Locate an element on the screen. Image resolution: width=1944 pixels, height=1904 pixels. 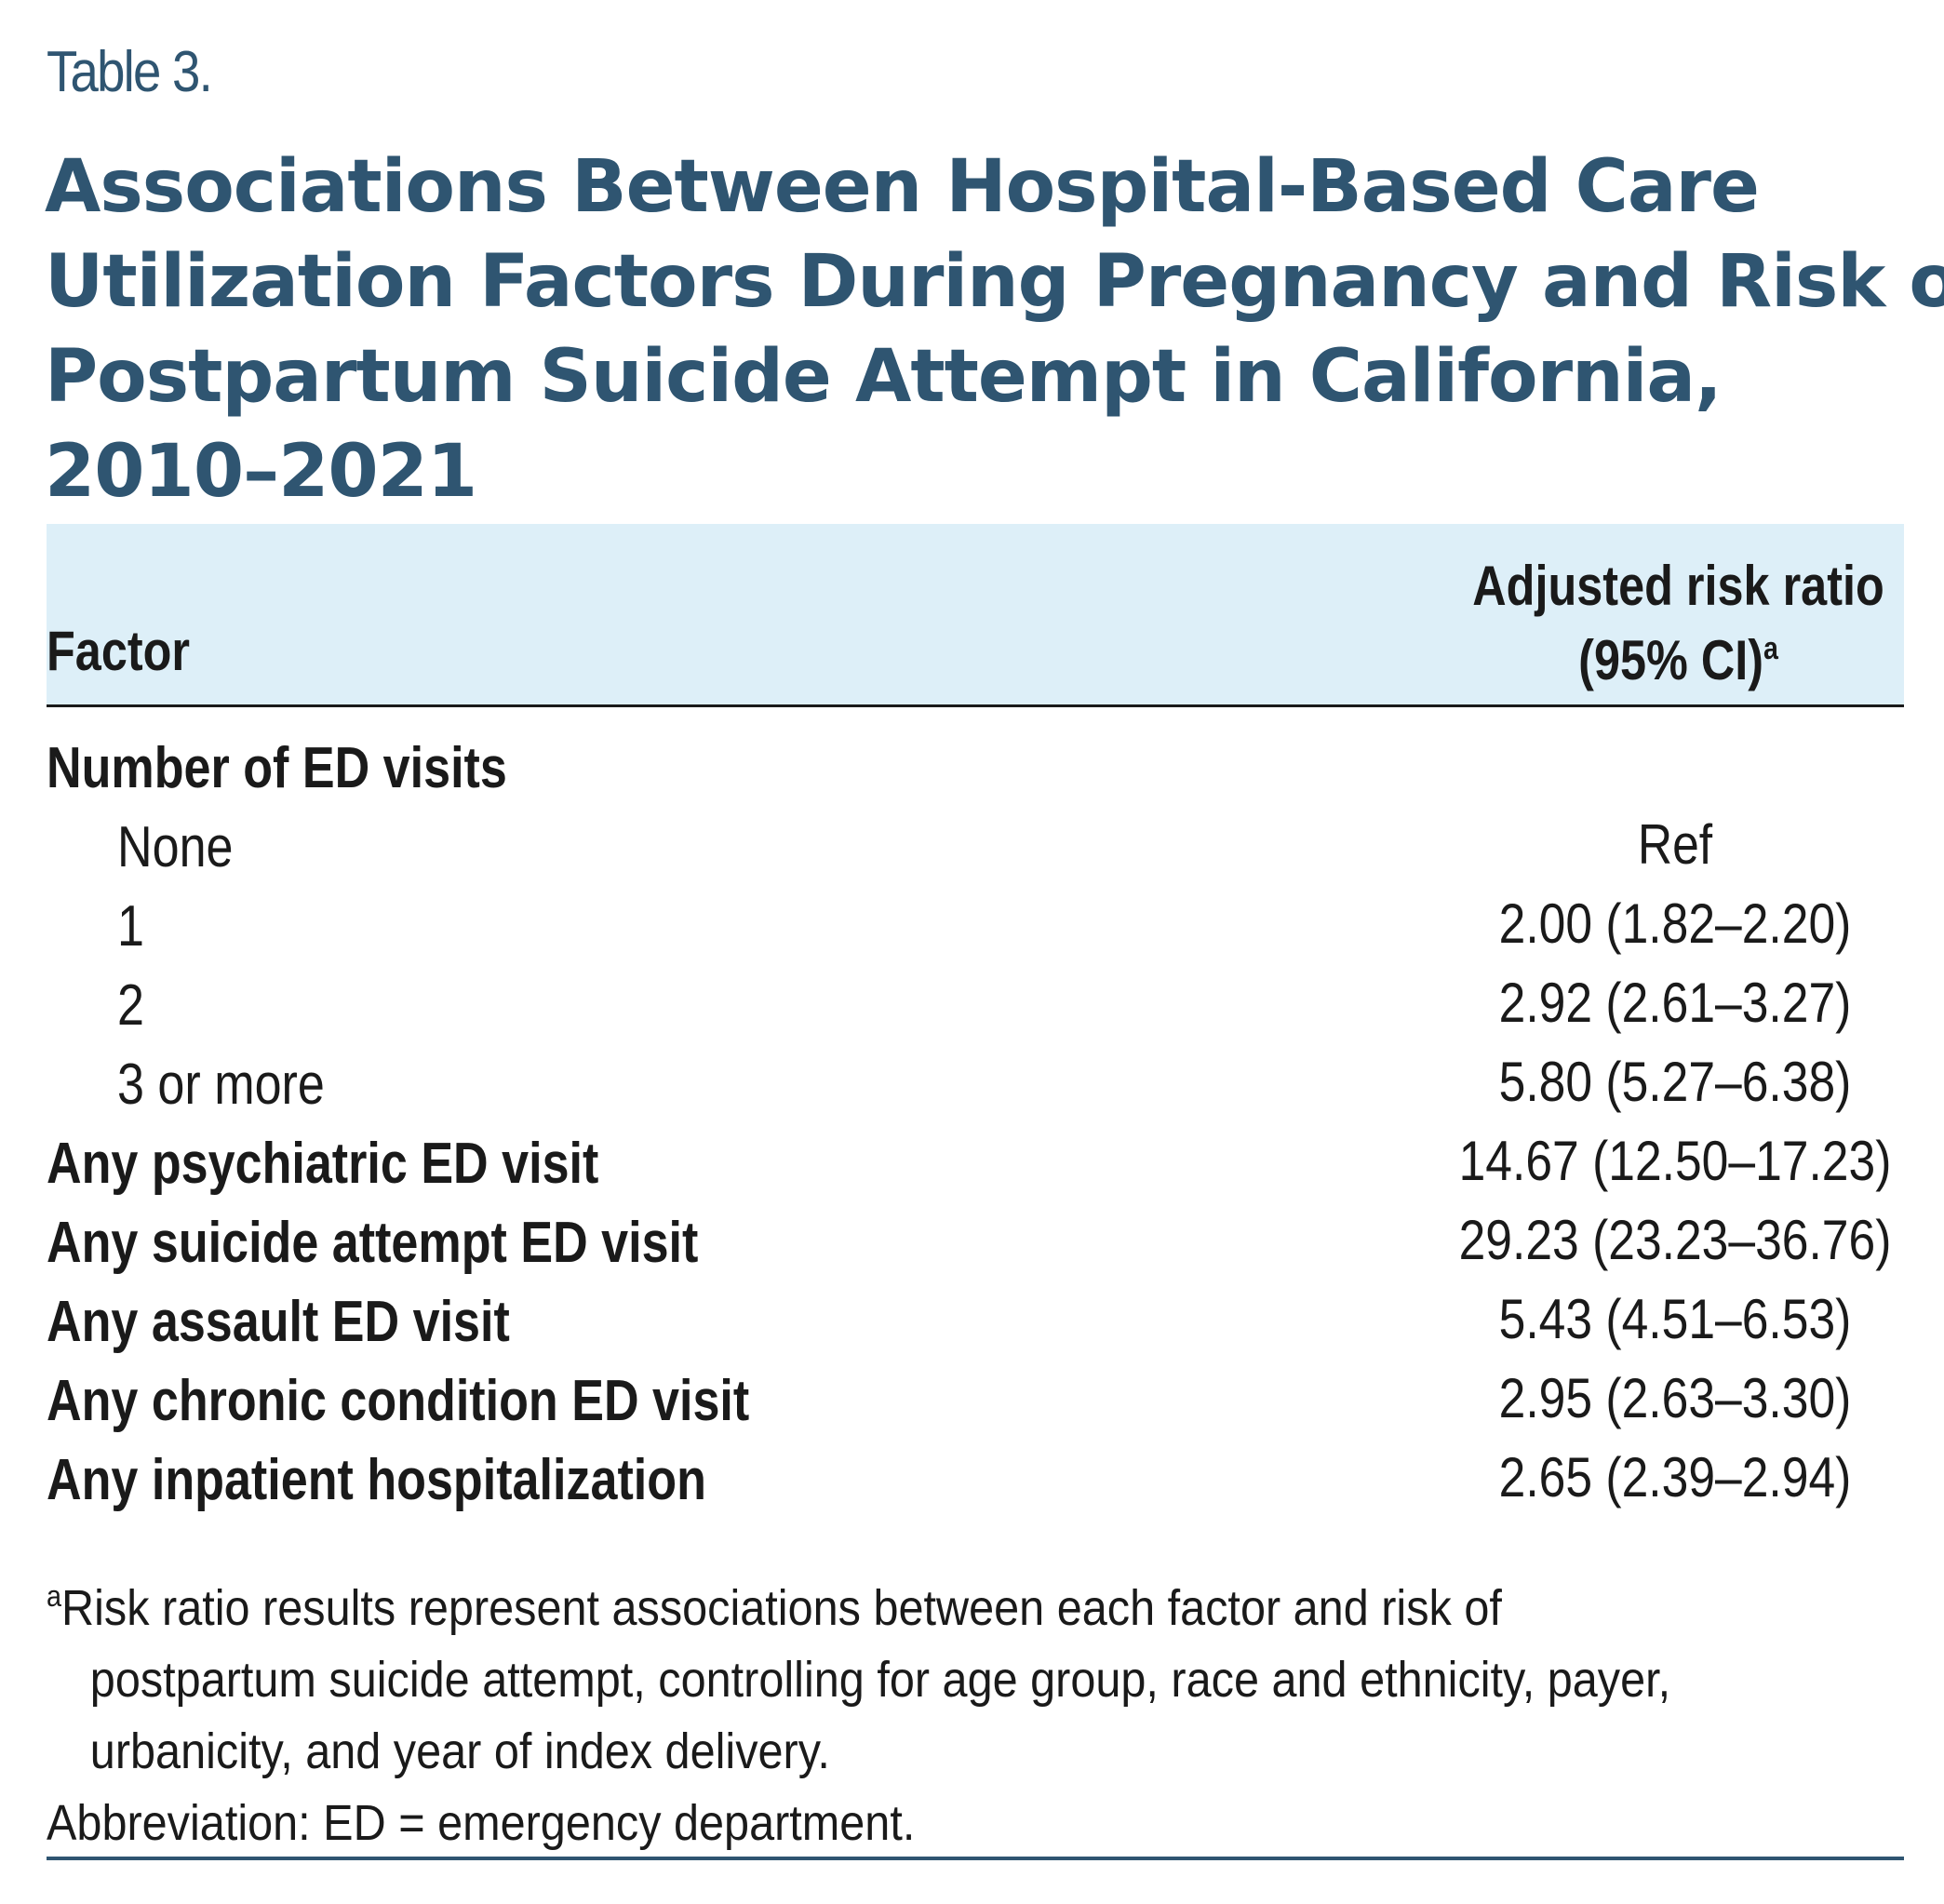
row-label: Any chronic condition ED visit is located at coordinates (398, 1401).